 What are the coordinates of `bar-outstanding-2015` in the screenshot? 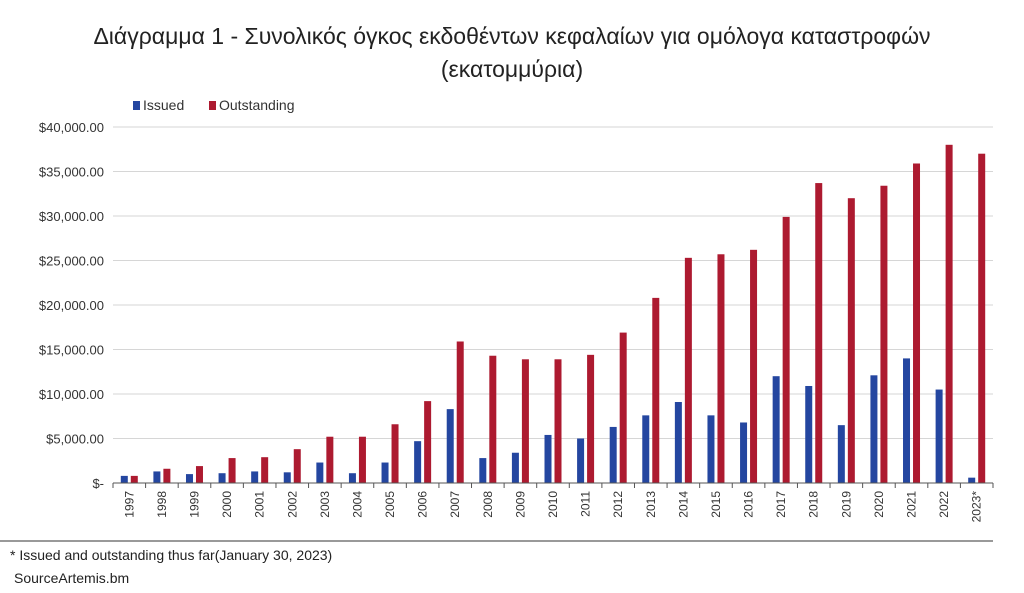 It's located at (721, 368).